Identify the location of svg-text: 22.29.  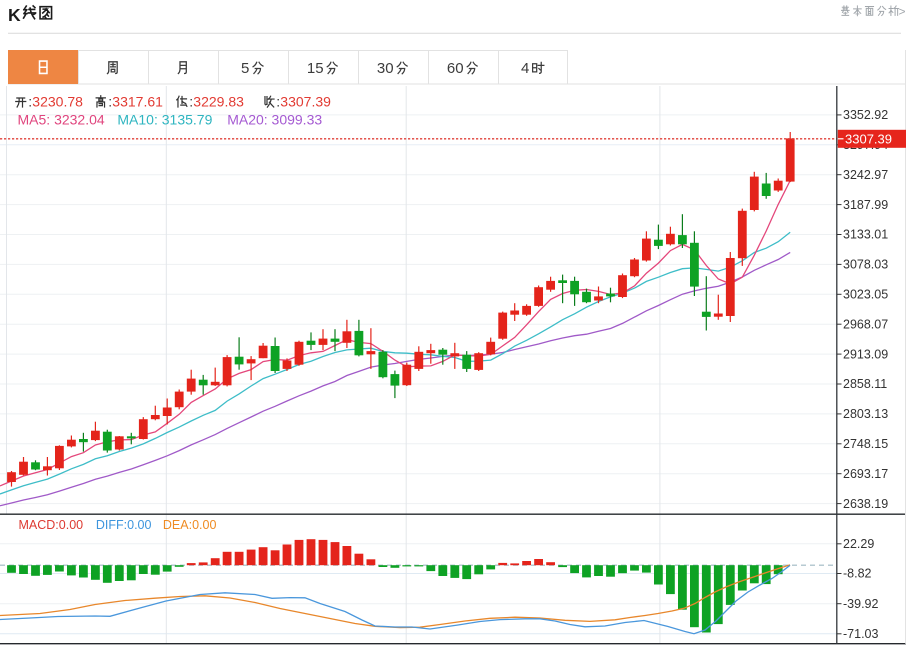
(858, 544).